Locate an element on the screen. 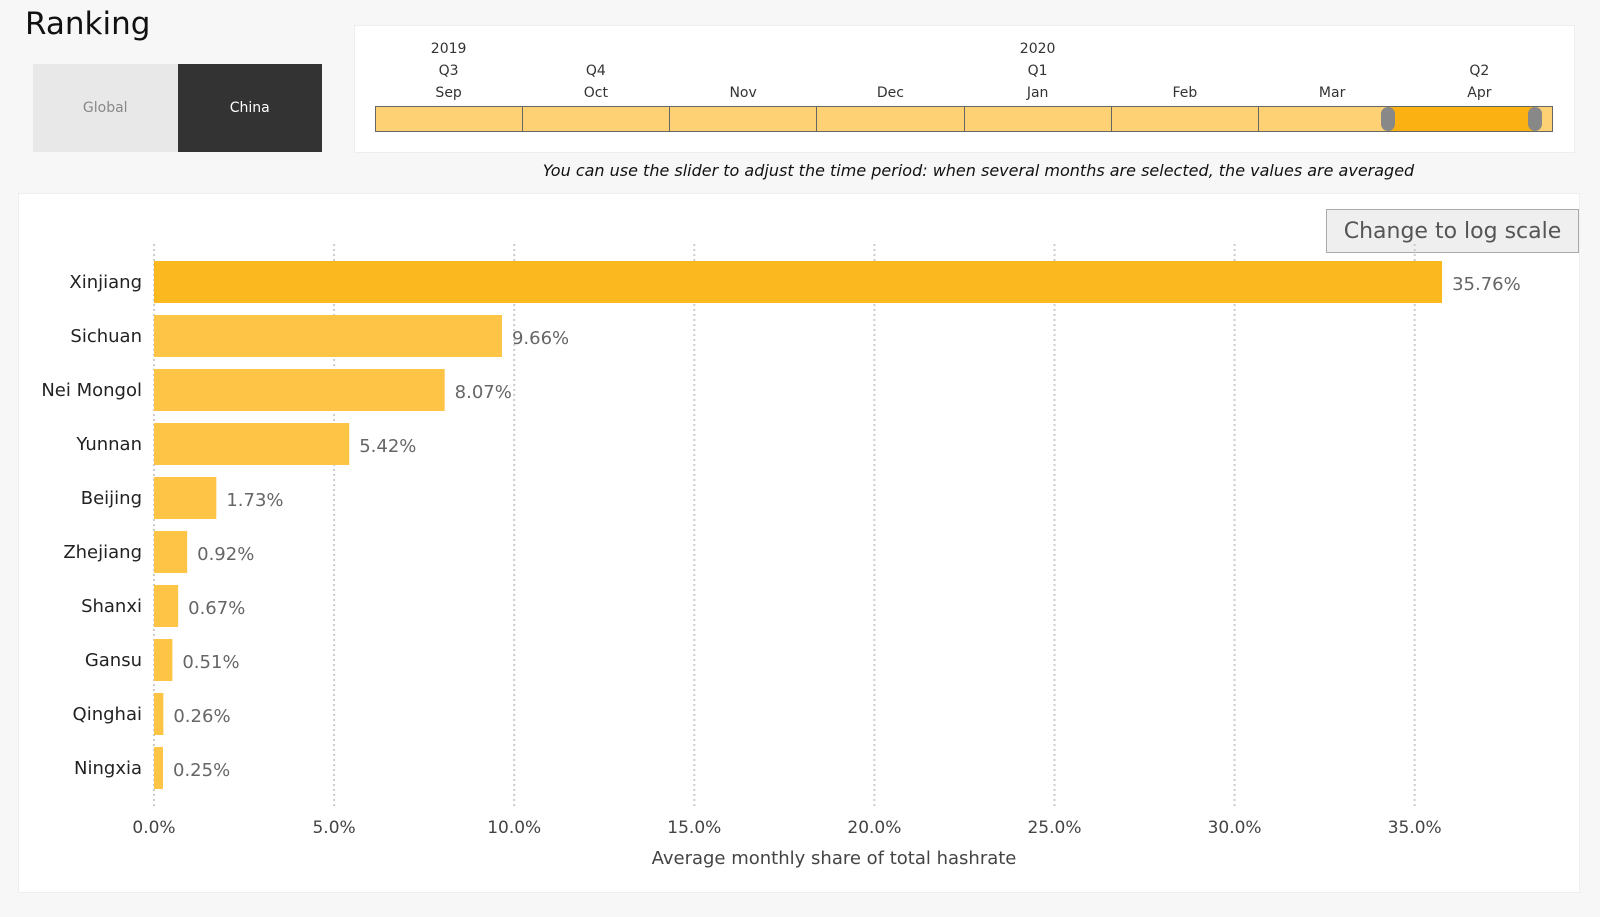  bar-gansu is located at coordinates (163, 660).